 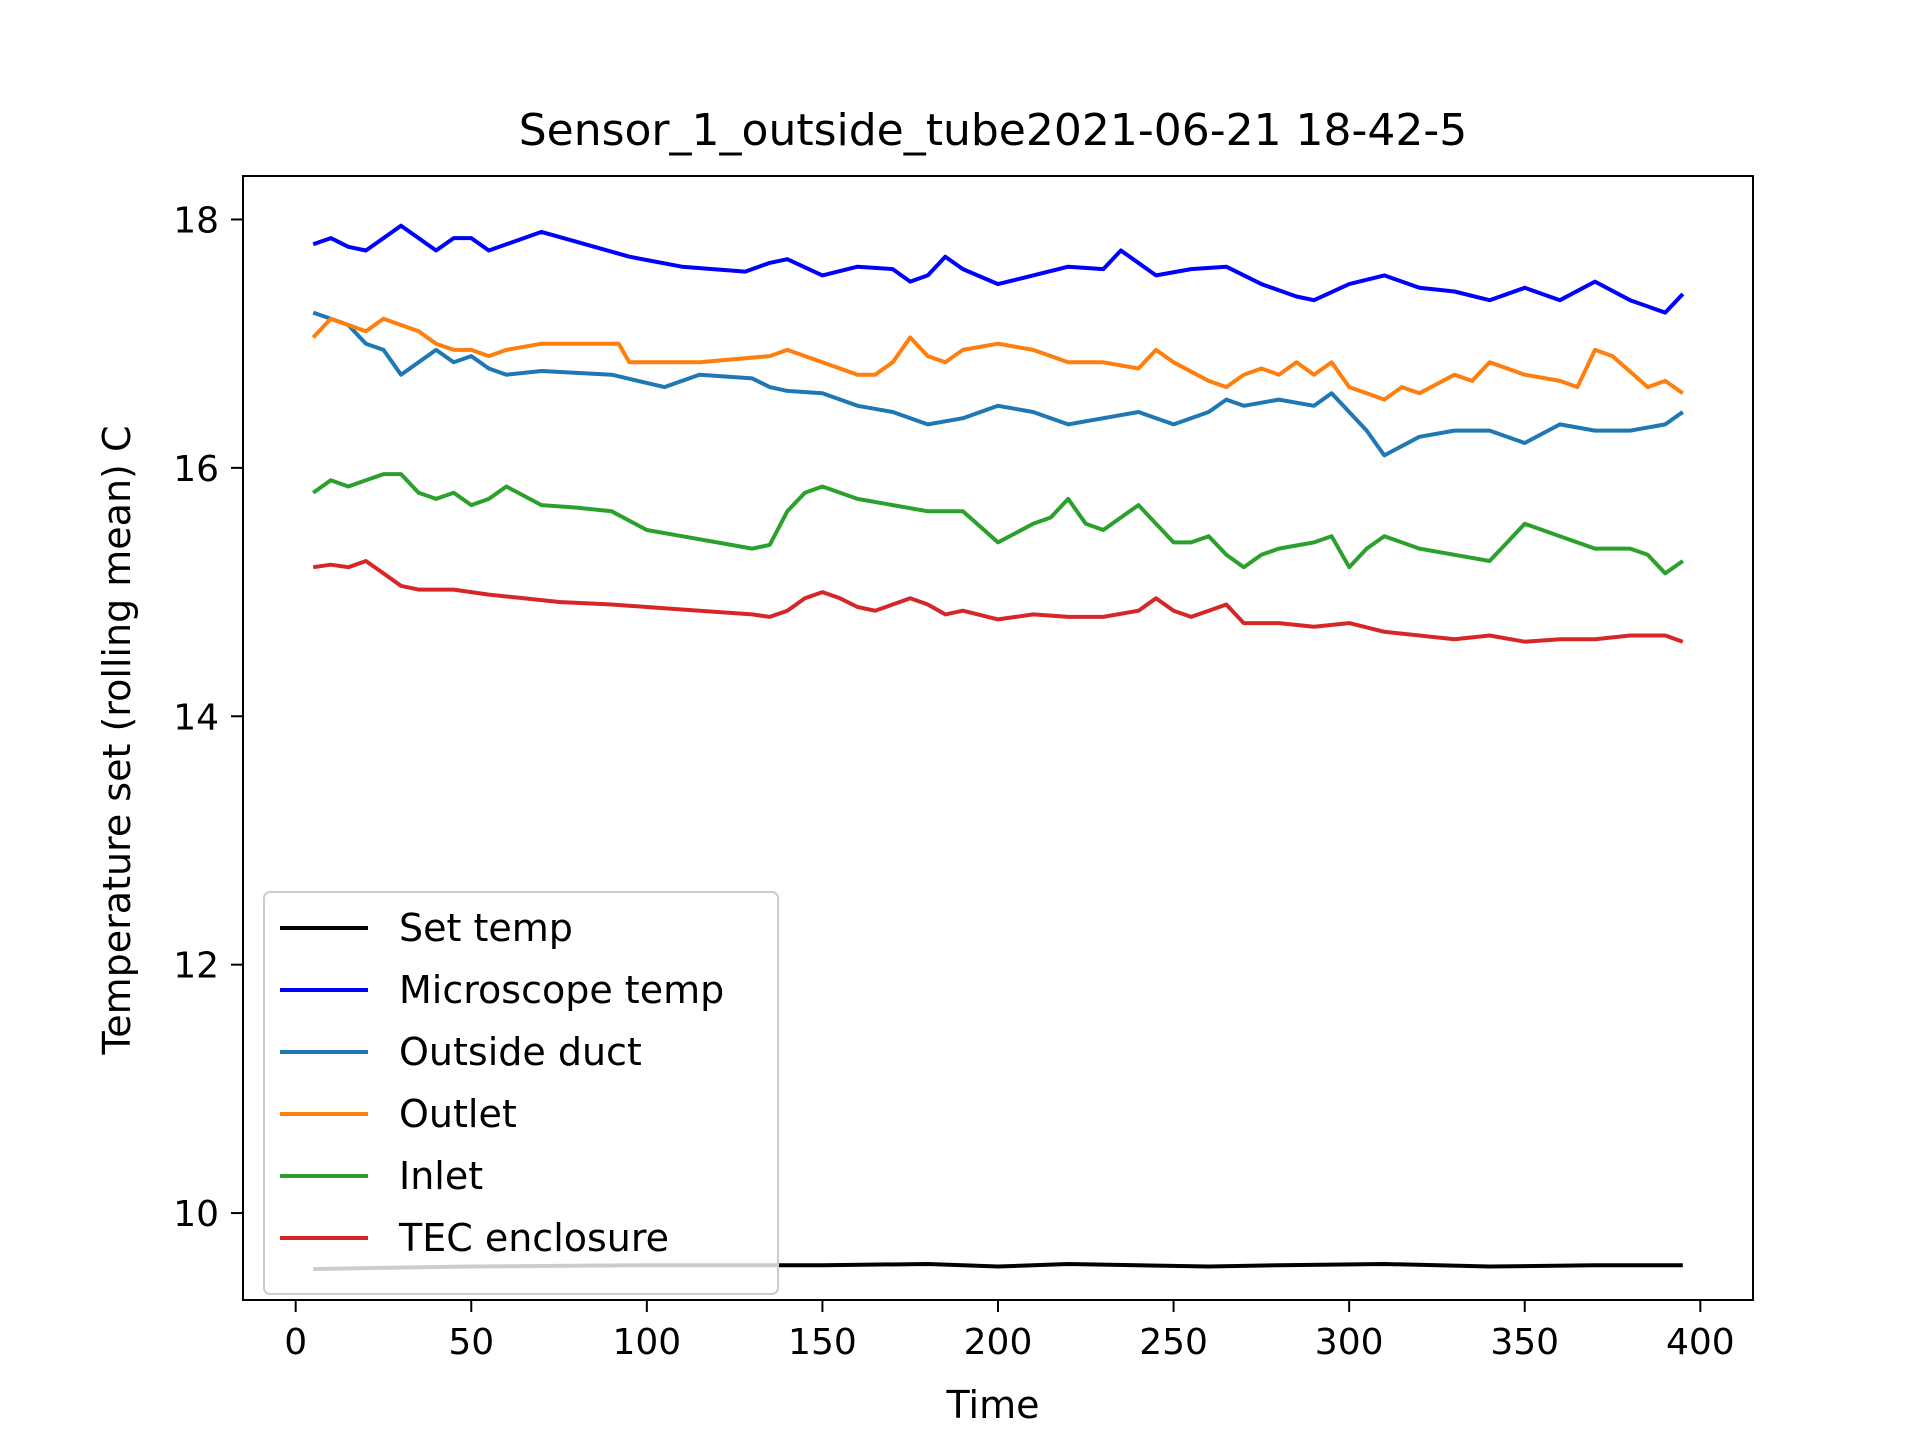 I want to click on y-tick-label-2: 14, so click(x=196, y=717).